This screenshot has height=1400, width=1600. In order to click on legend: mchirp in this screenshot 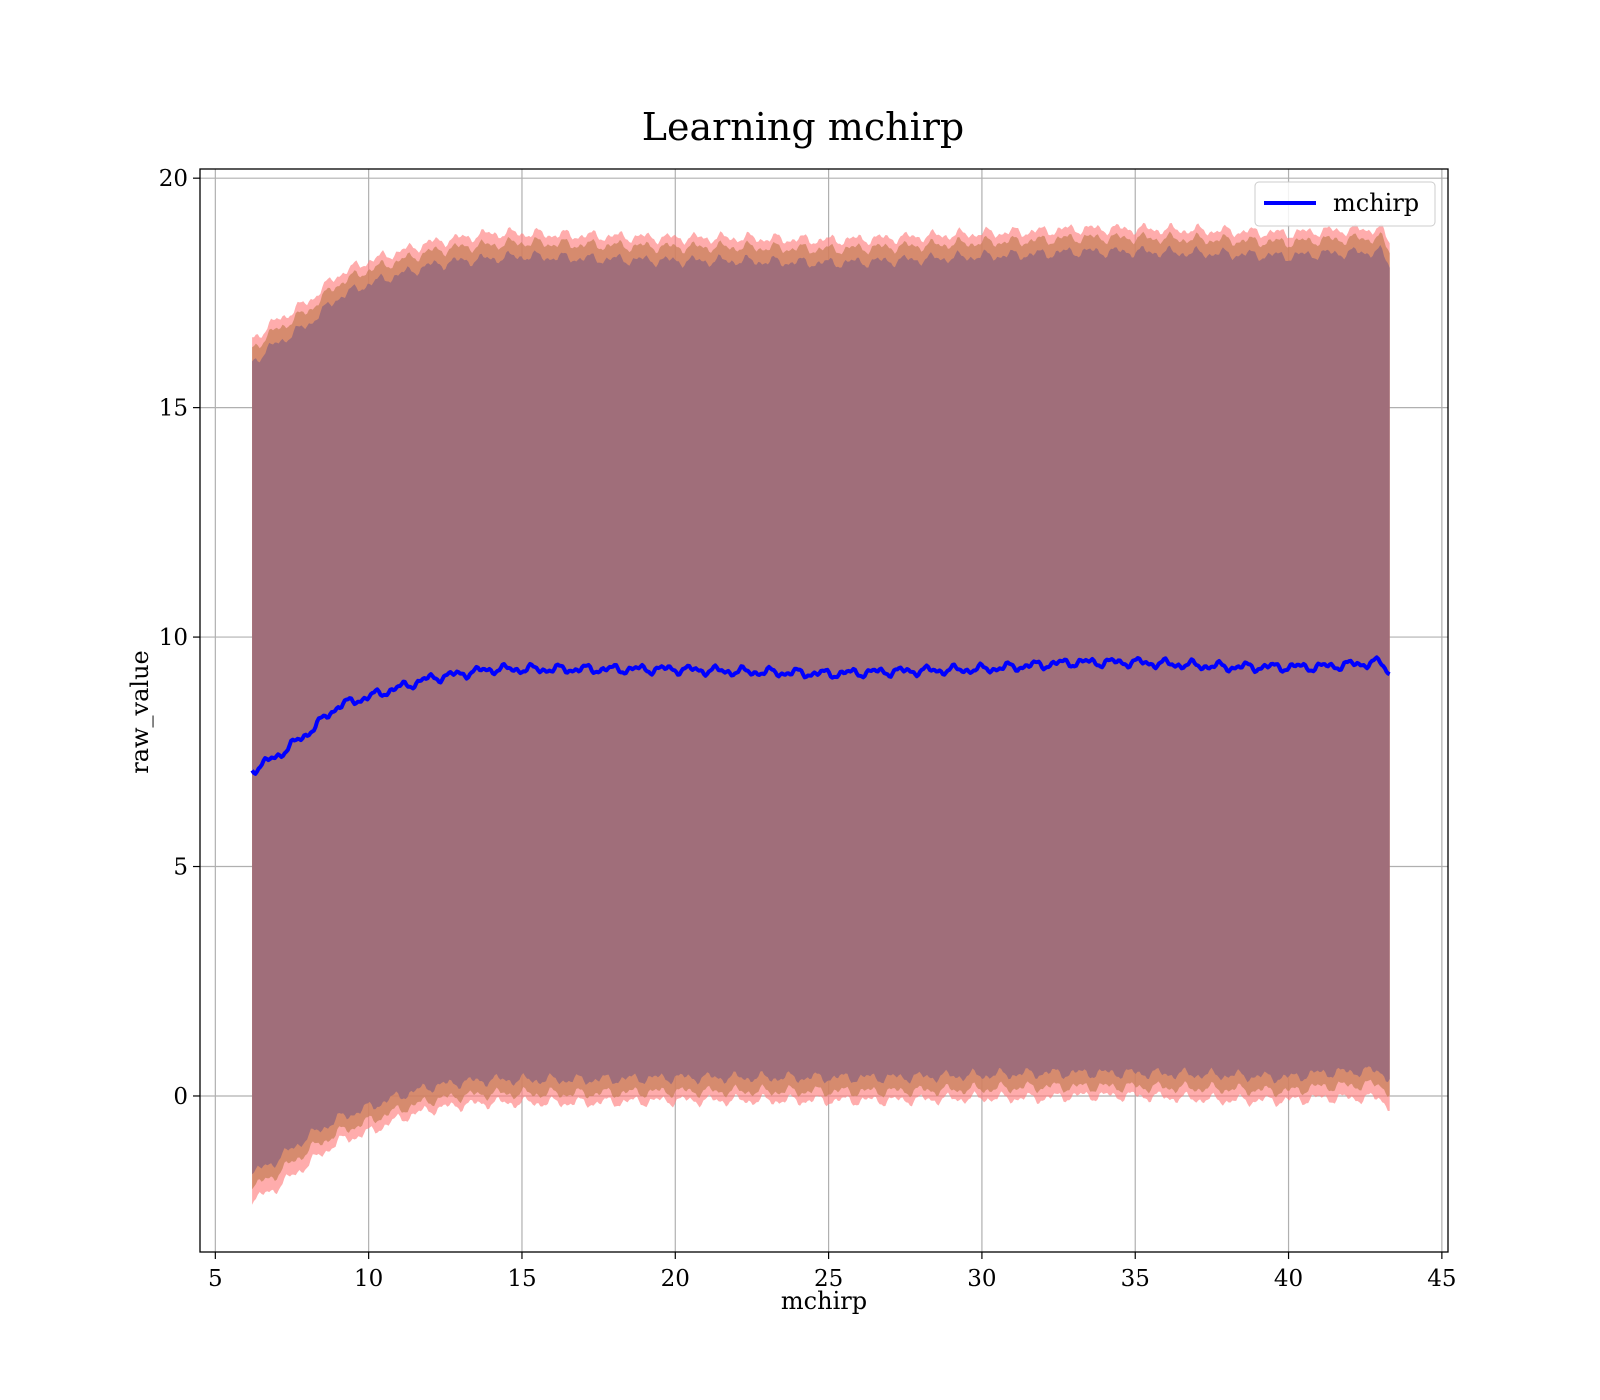, I will do `click(1345, 204)`.